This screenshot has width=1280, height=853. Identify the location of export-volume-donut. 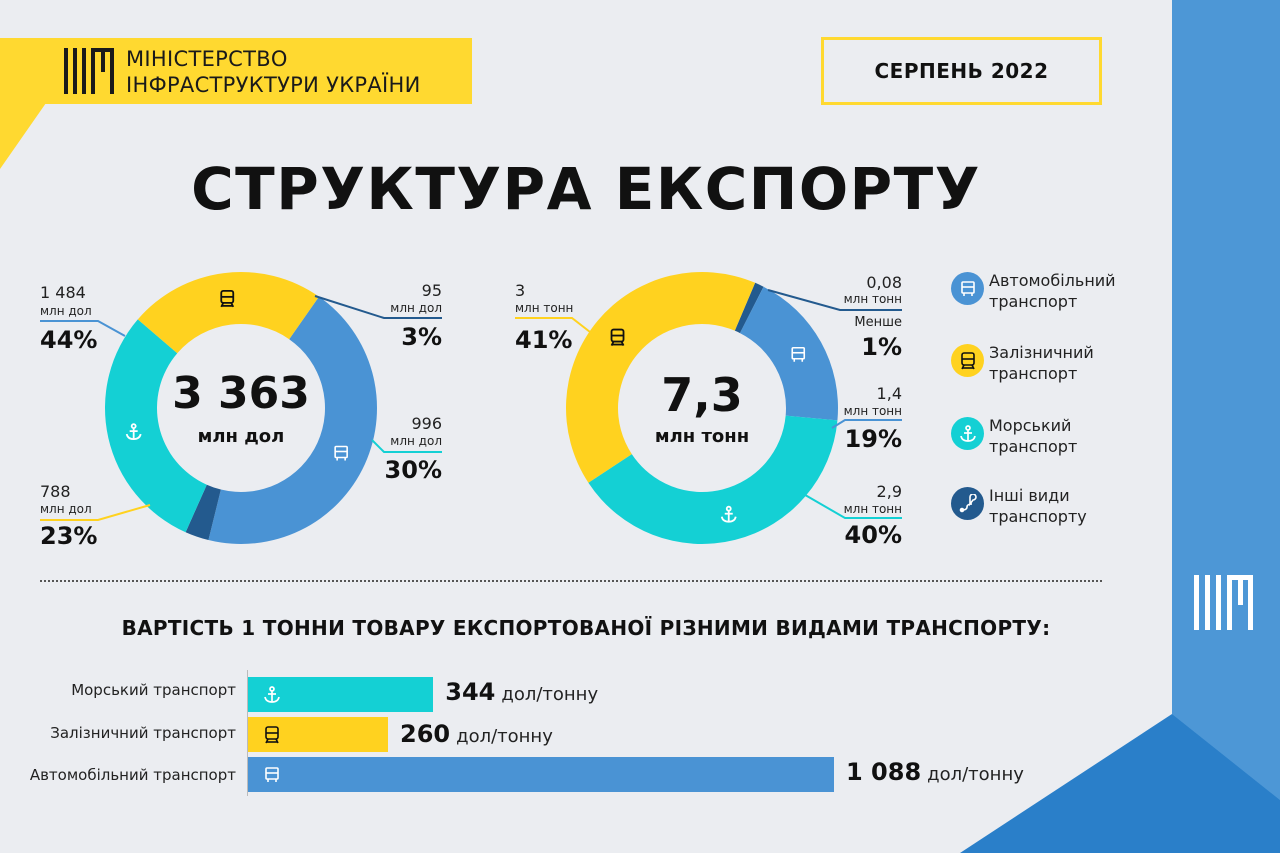
(702, 408).